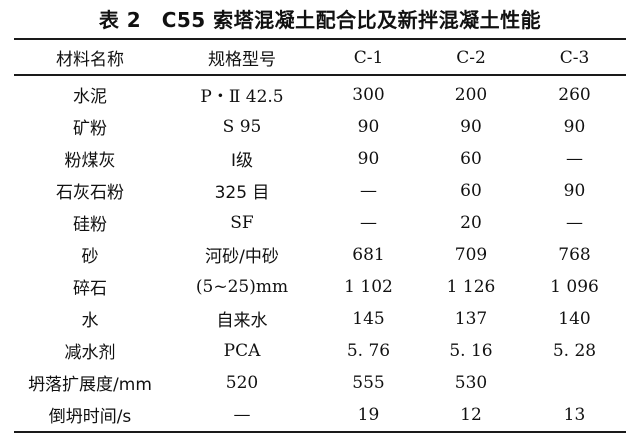  What do you see at coordinates (90, 289) in the screenshot?
I see `material-name-cell: 碎石` at bounding box center [90, 289].